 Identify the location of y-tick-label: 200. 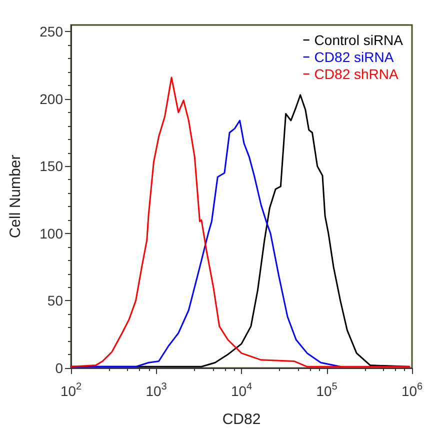
(52, 98).